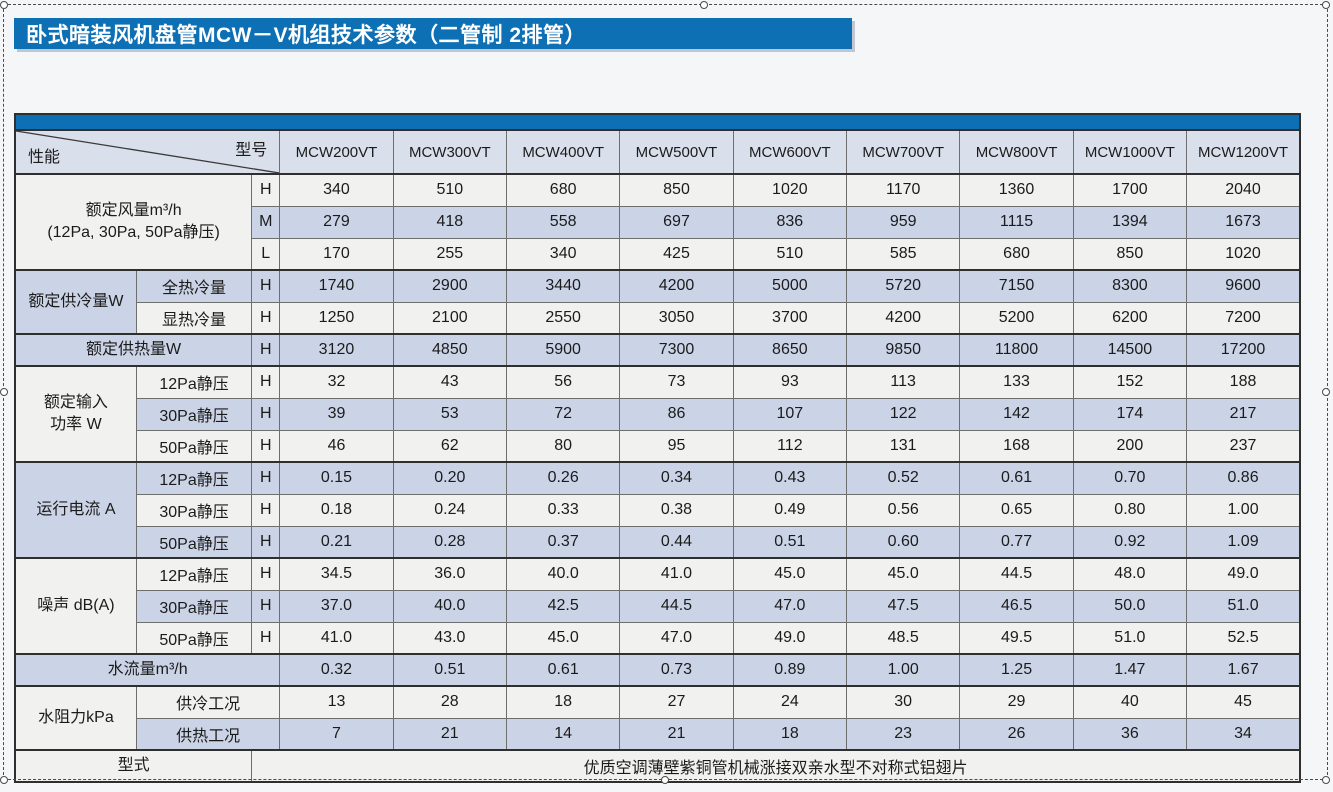 The image size is (1333, 792). What do you see at coordinates (790, 446) in the screenshot?
I see `value-cell: 112` at bounding box center [790, 446].